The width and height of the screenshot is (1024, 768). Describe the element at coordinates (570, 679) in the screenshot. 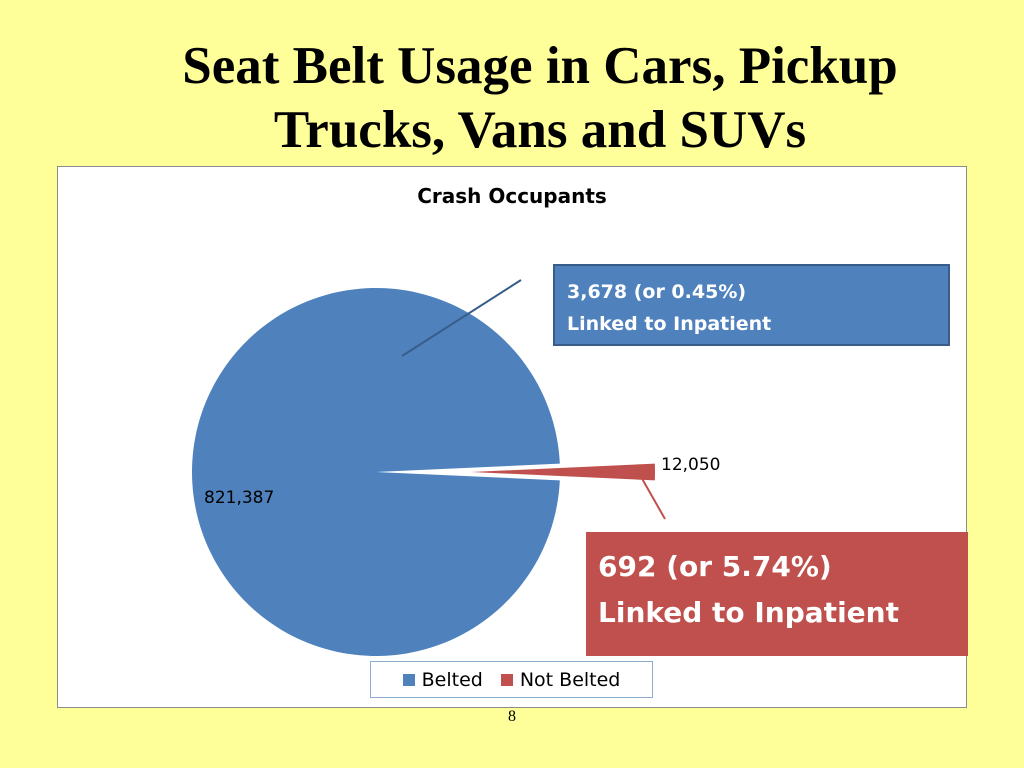

I see `legend-label-not-belted: Not Belted` at that location.